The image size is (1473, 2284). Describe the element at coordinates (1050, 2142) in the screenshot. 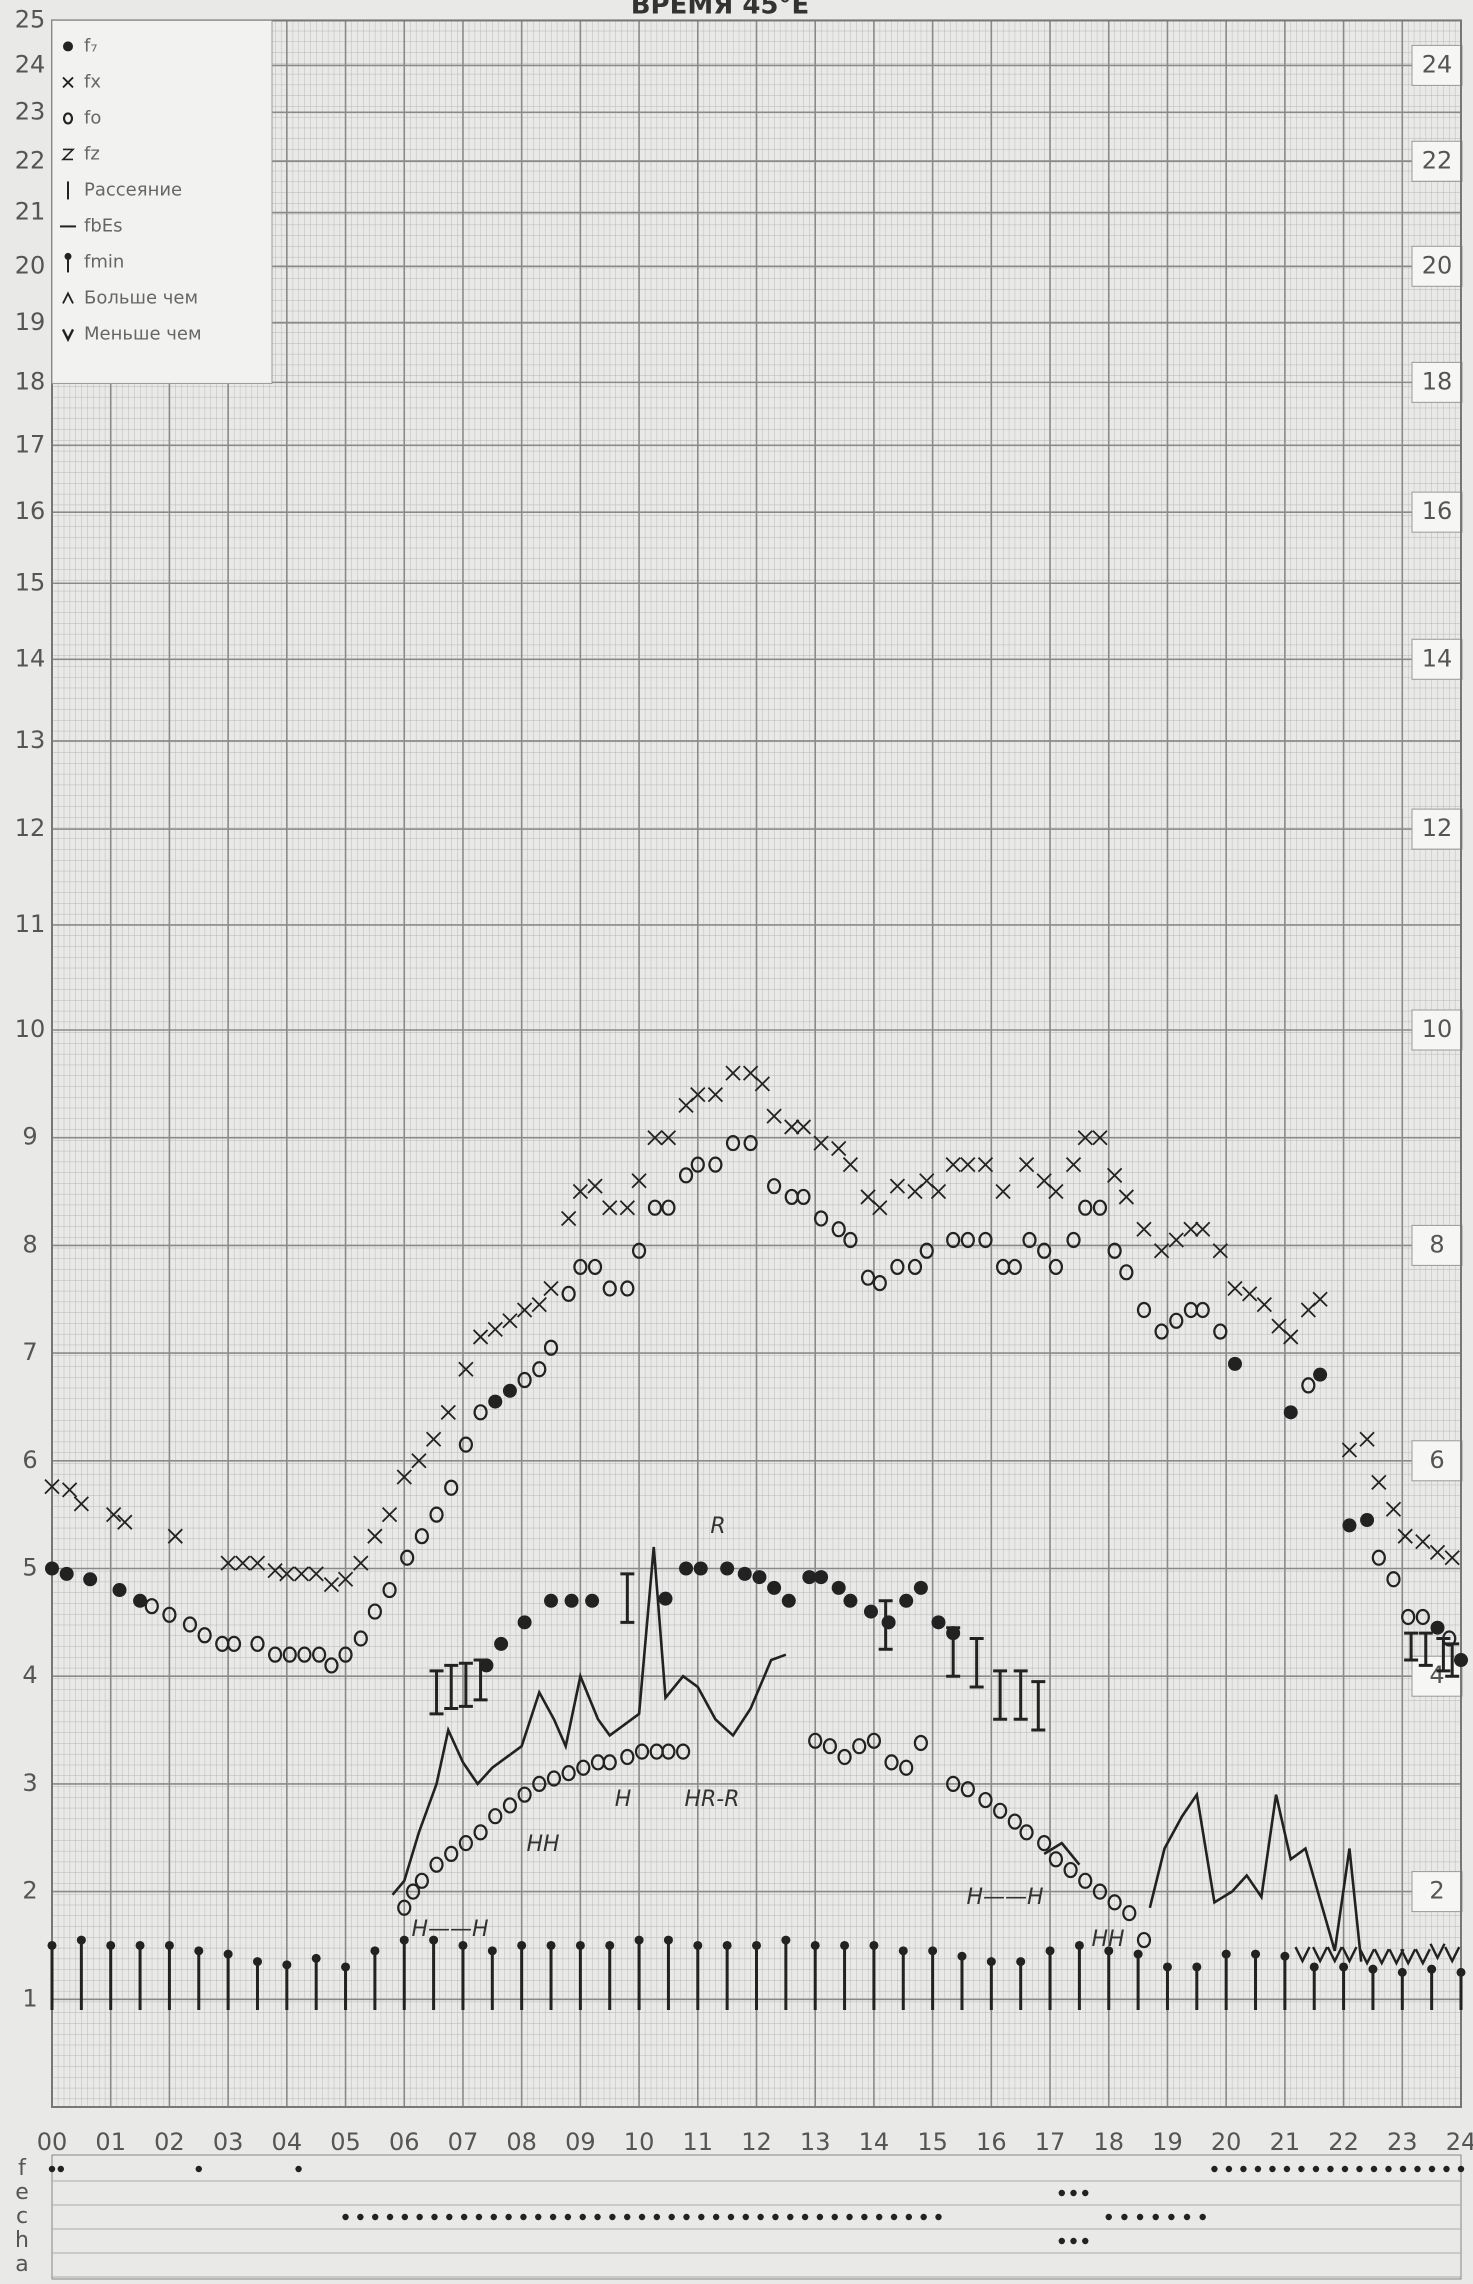

I see `x-tick-label: 17` at that location.